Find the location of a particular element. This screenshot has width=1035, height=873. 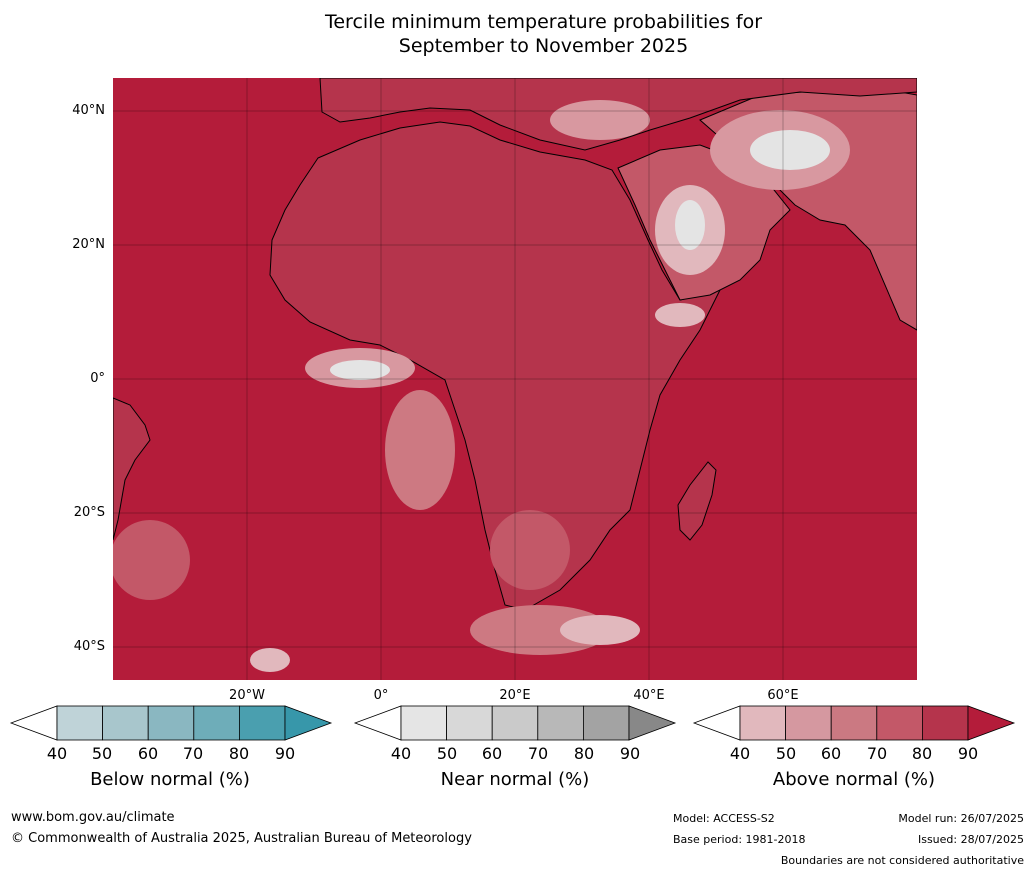

footer-model-run: Model run: 26/07/2025 is located at coordinates (961, 818).